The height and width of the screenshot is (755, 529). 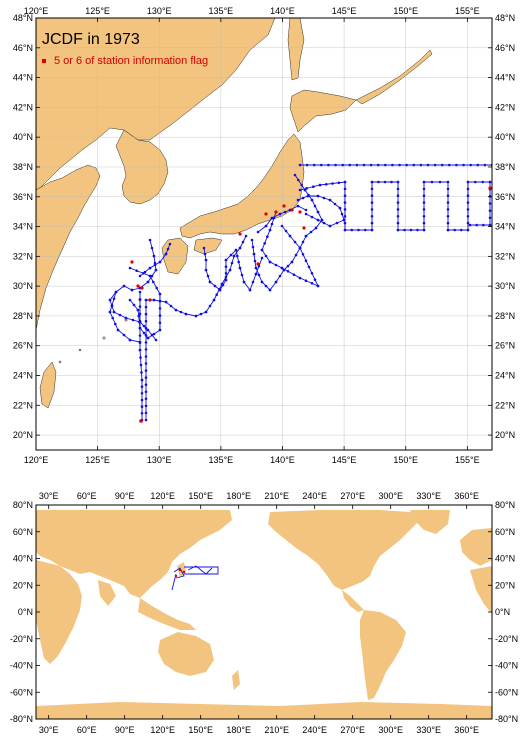 I want to click on lon-tick-label: 240°E, so click(x=314, y=496).